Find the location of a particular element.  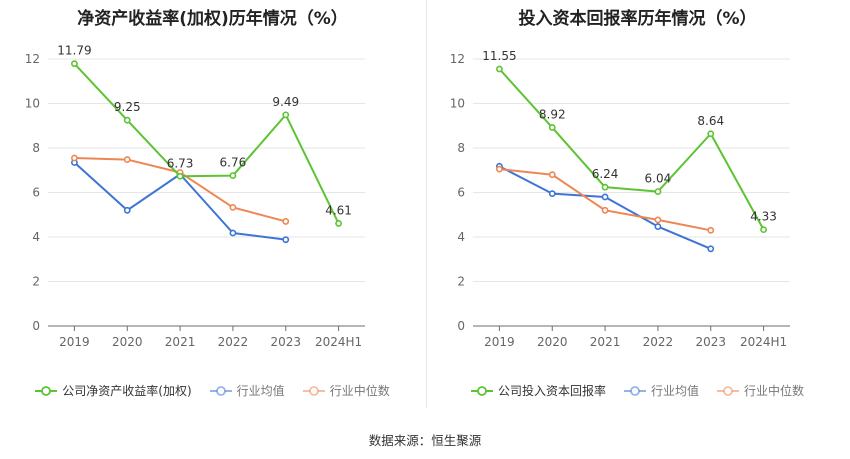

legend-item: 公司净资产收益率(加权) is located at coordinates (113, 390).